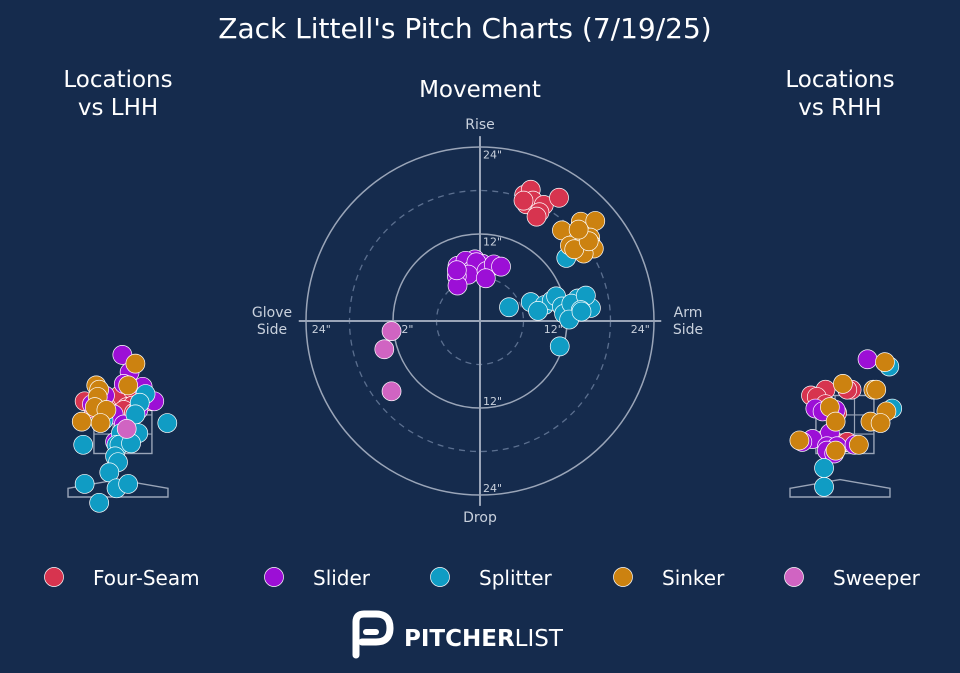 This screenshot has width=960, height=673. I want to click on legend-item-four-seam: Four-Seam, so click(122, 578).